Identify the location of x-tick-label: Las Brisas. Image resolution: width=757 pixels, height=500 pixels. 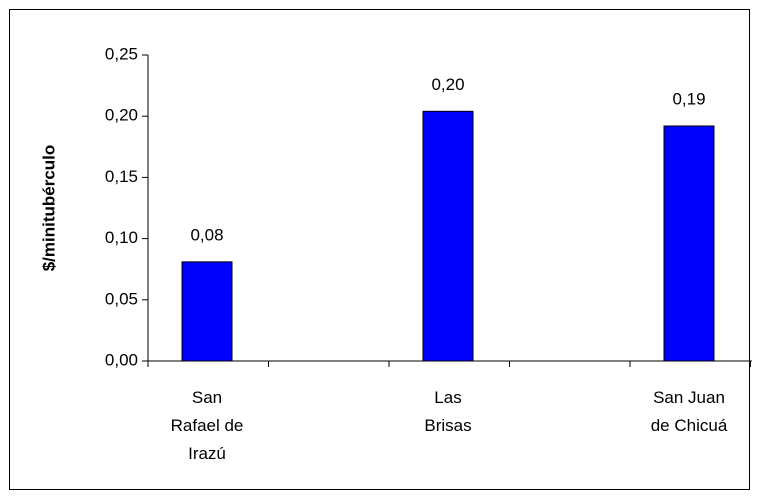
(447, 411).